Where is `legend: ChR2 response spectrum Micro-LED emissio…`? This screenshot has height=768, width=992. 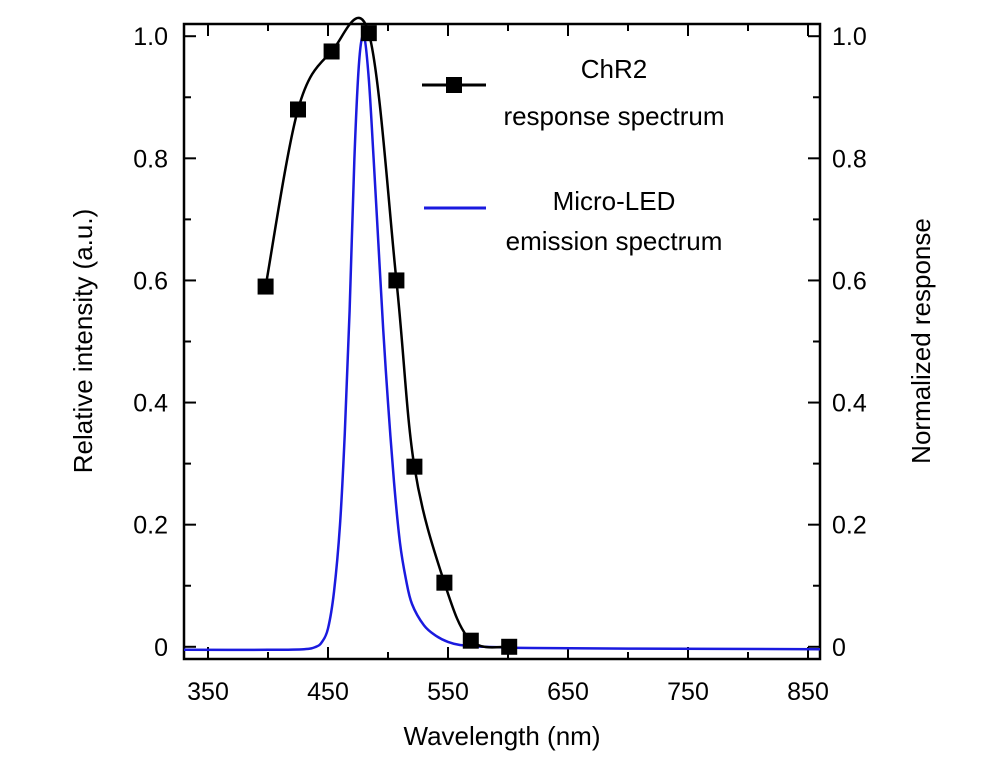 legend: ChR2 response spectrum Micro-LED emissio… is located at coordinates (573, 155).